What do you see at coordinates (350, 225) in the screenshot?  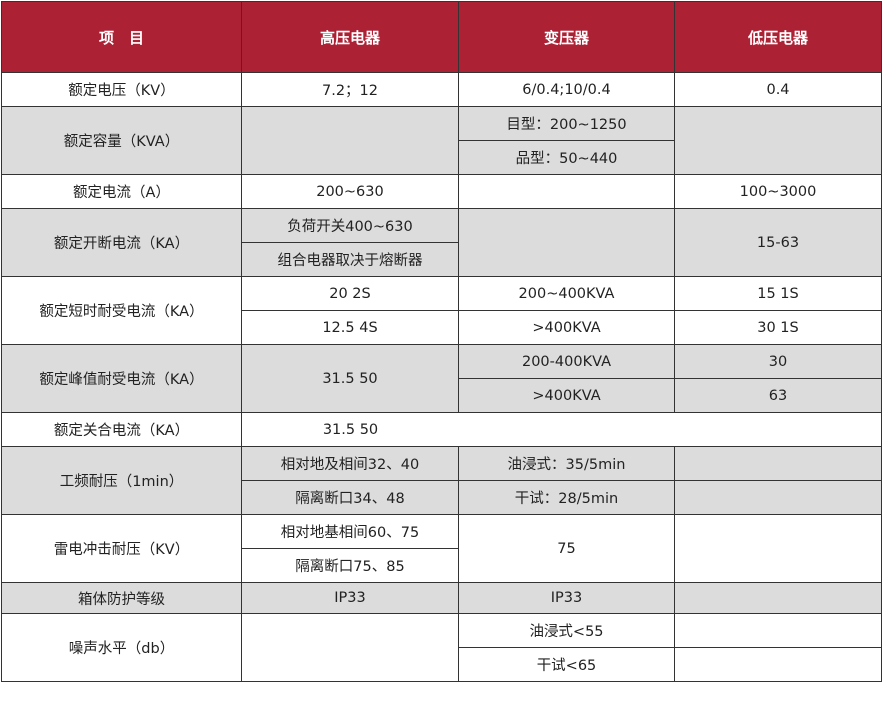 I see `cell: 负荷开关400~630` at bounding box center [350, 225].